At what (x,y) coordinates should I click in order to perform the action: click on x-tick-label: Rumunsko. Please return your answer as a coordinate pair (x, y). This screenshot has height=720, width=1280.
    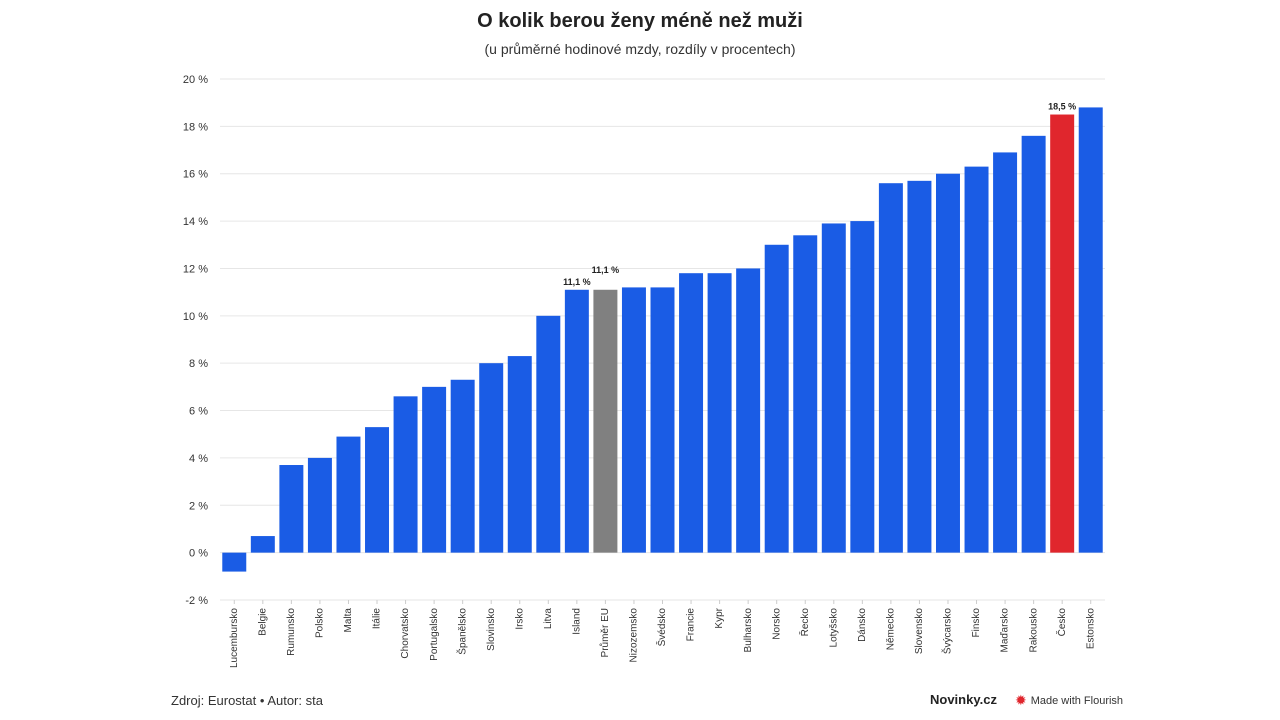
    Looking at the image, I should click on (291, 632).